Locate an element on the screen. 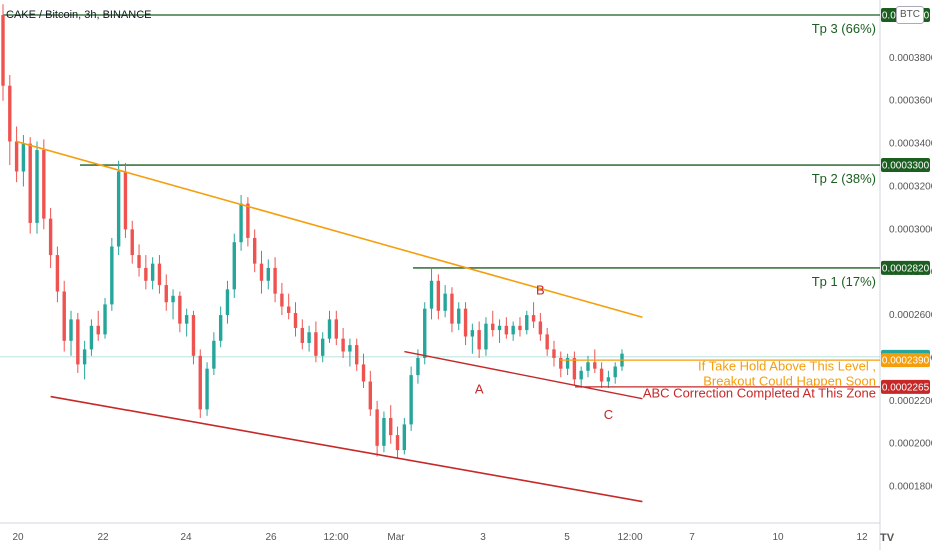 The image size is (932, 555). y-tick-label: 0.0003400 is located at coordinates (910, 144).